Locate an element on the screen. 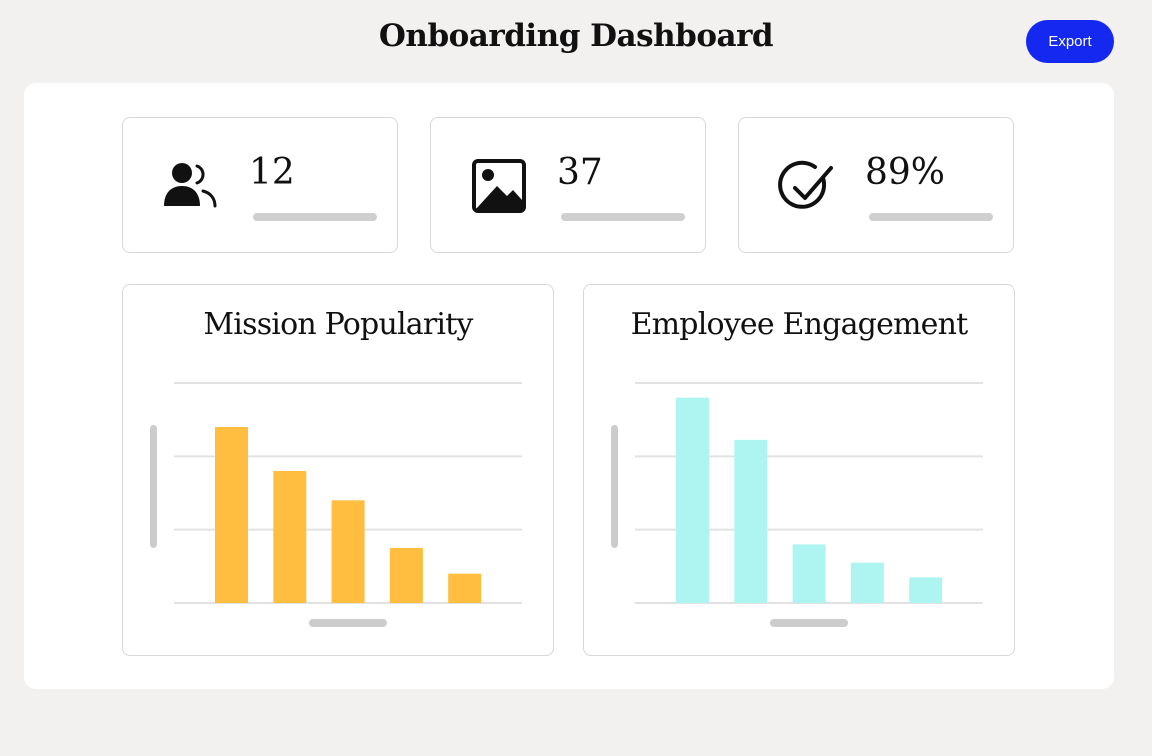  page-title: Onboarding Dashboard is located at coordinates (576, 36).